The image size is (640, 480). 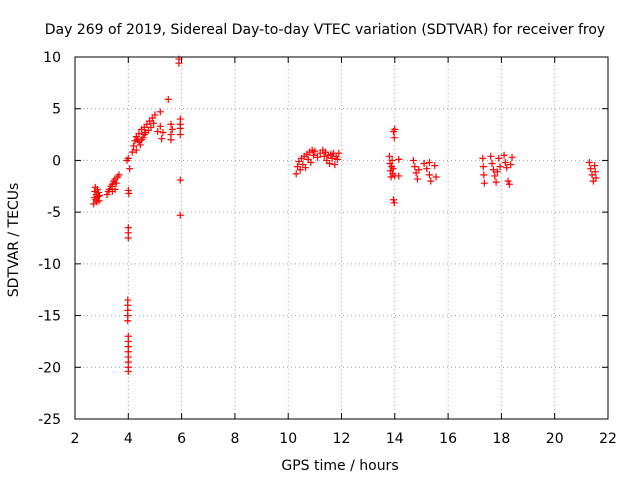 I want to click on y-tick-label: -10, so click(x=49, y=265).